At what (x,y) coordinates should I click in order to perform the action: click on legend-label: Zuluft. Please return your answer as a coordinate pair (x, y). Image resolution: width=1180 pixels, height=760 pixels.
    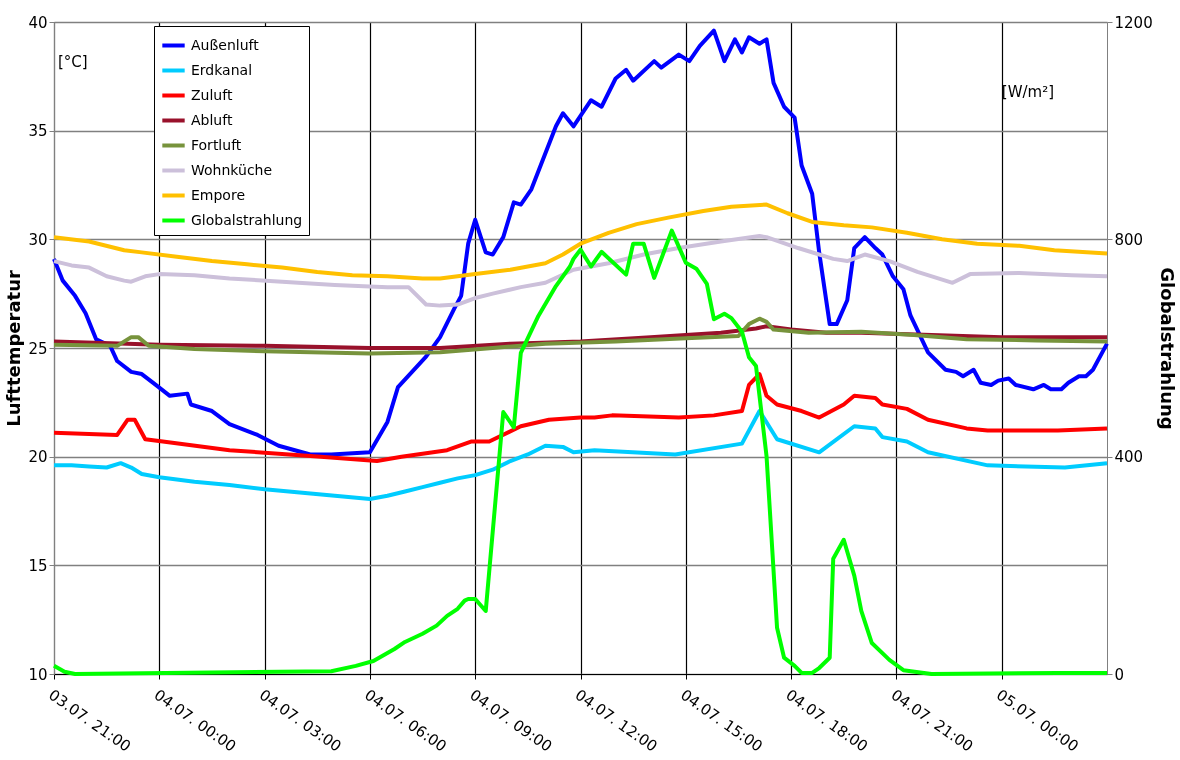
    Looking at the image, I should click on (212, 94).